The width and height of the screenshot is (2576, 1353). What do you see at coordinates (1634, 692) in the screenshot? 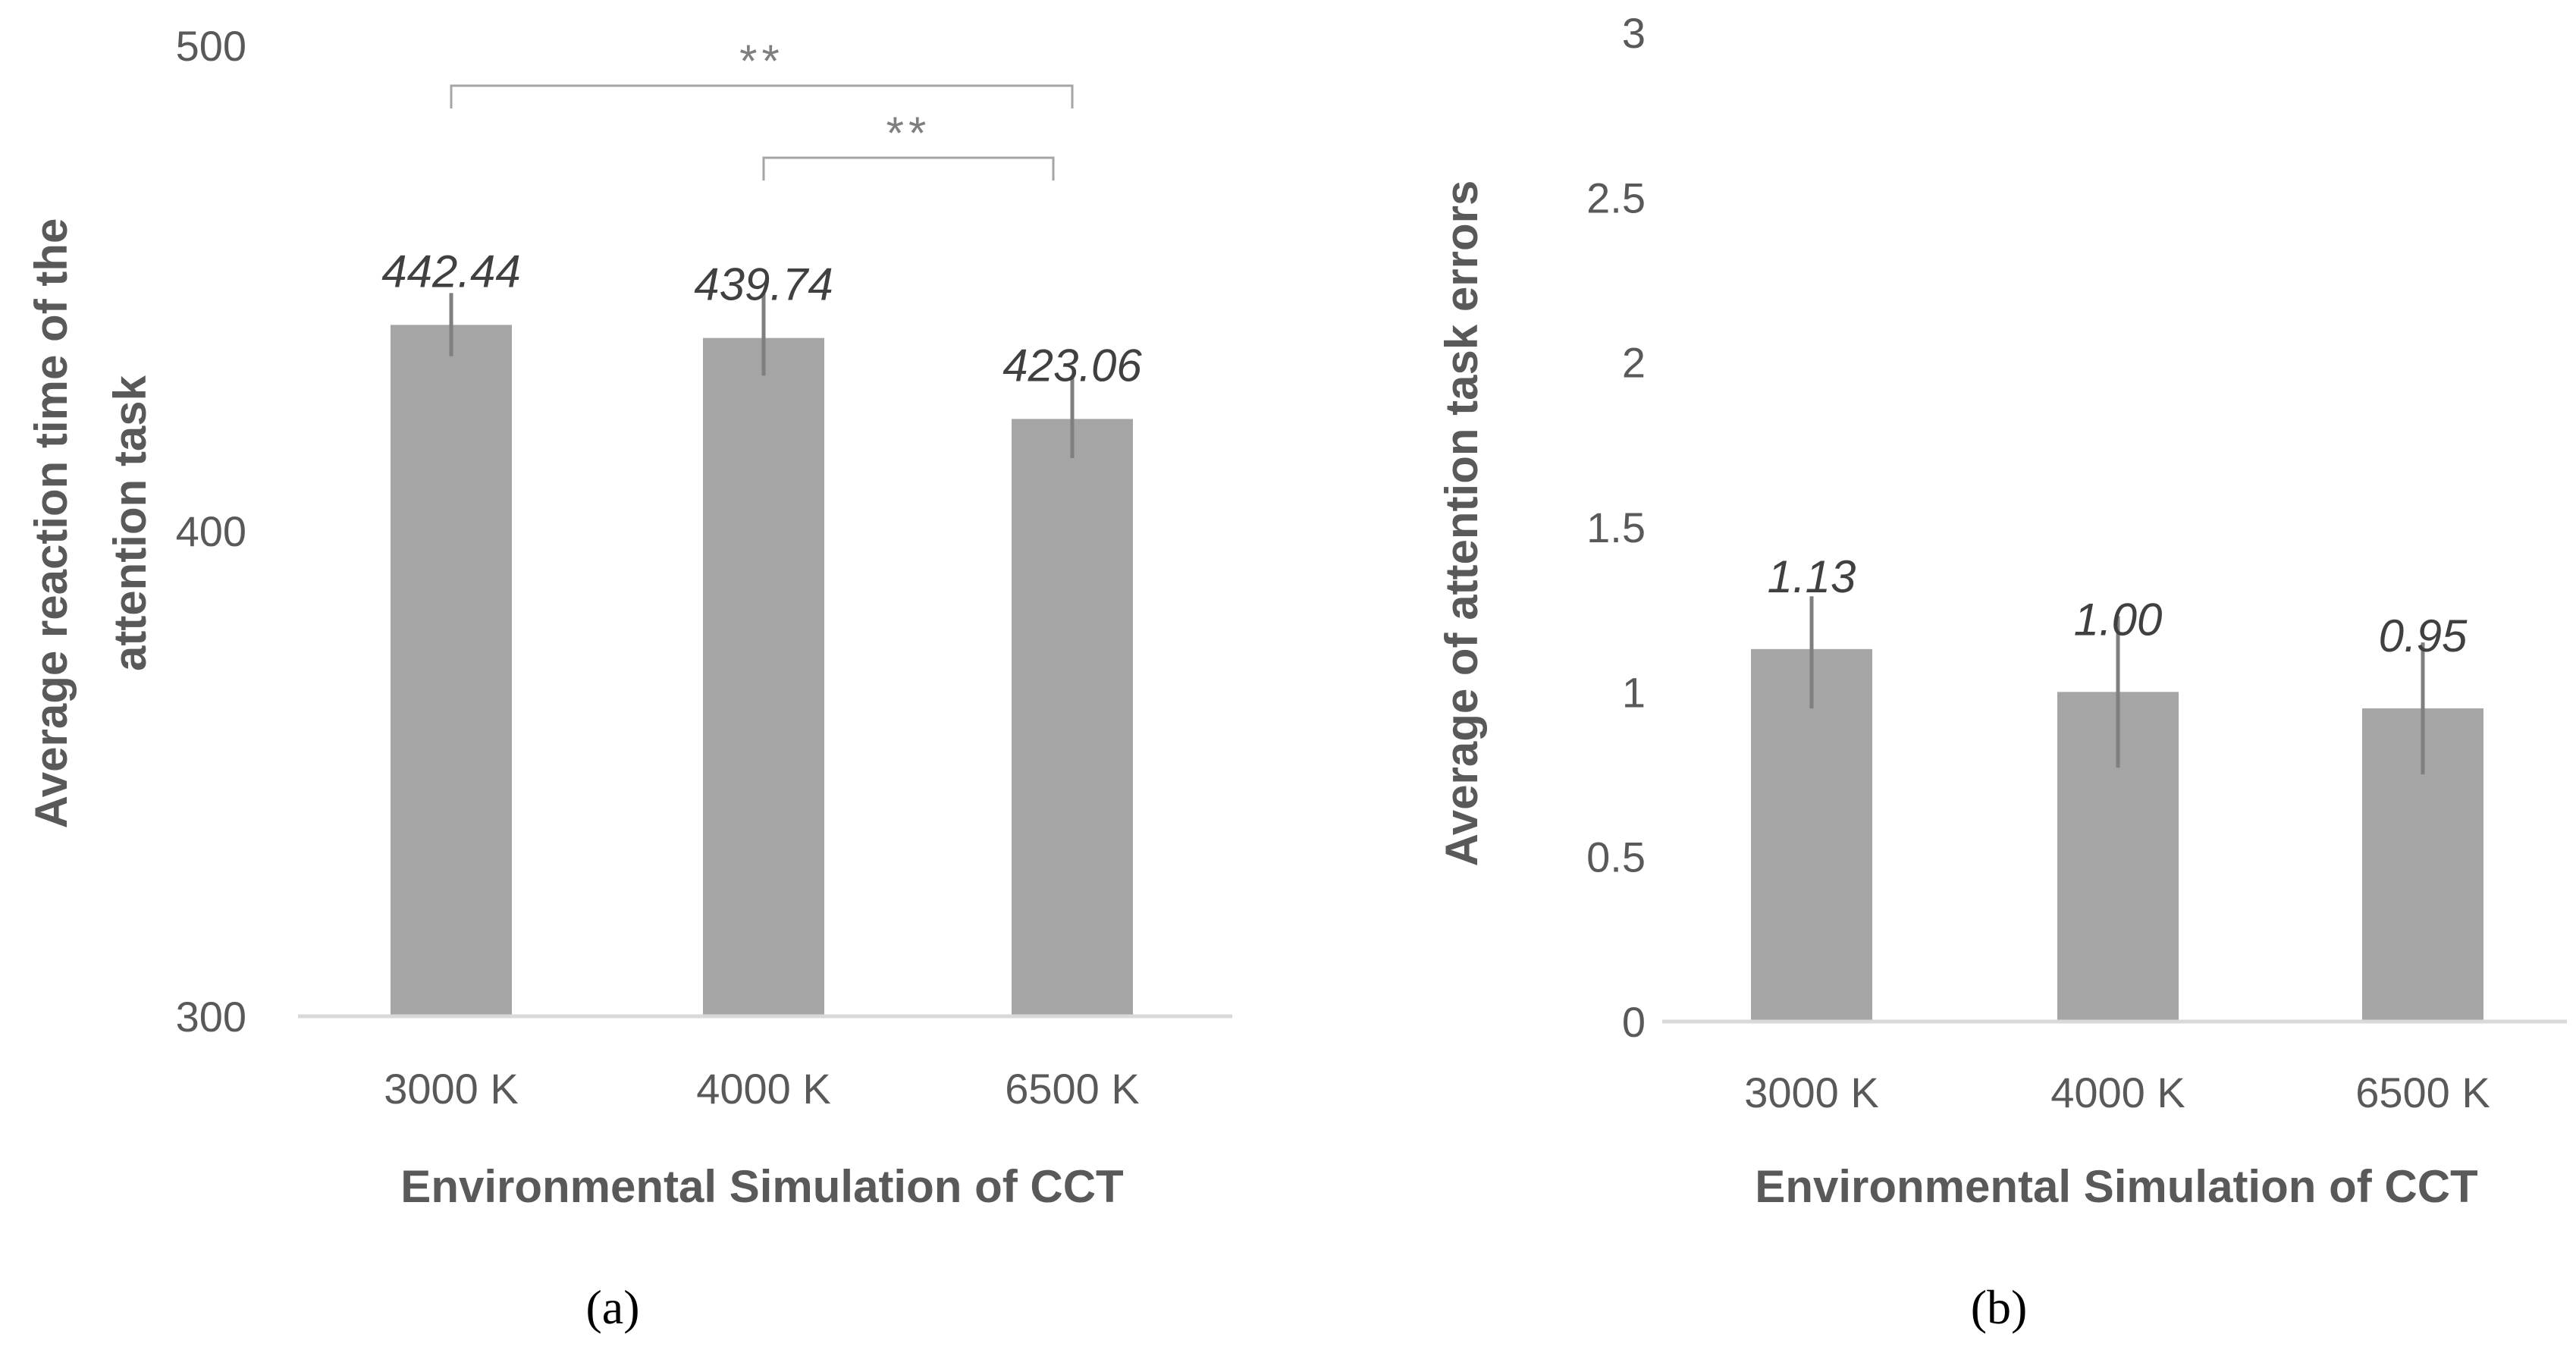
I see `y-tick-label: 1` at bounding box center [1634, 692].